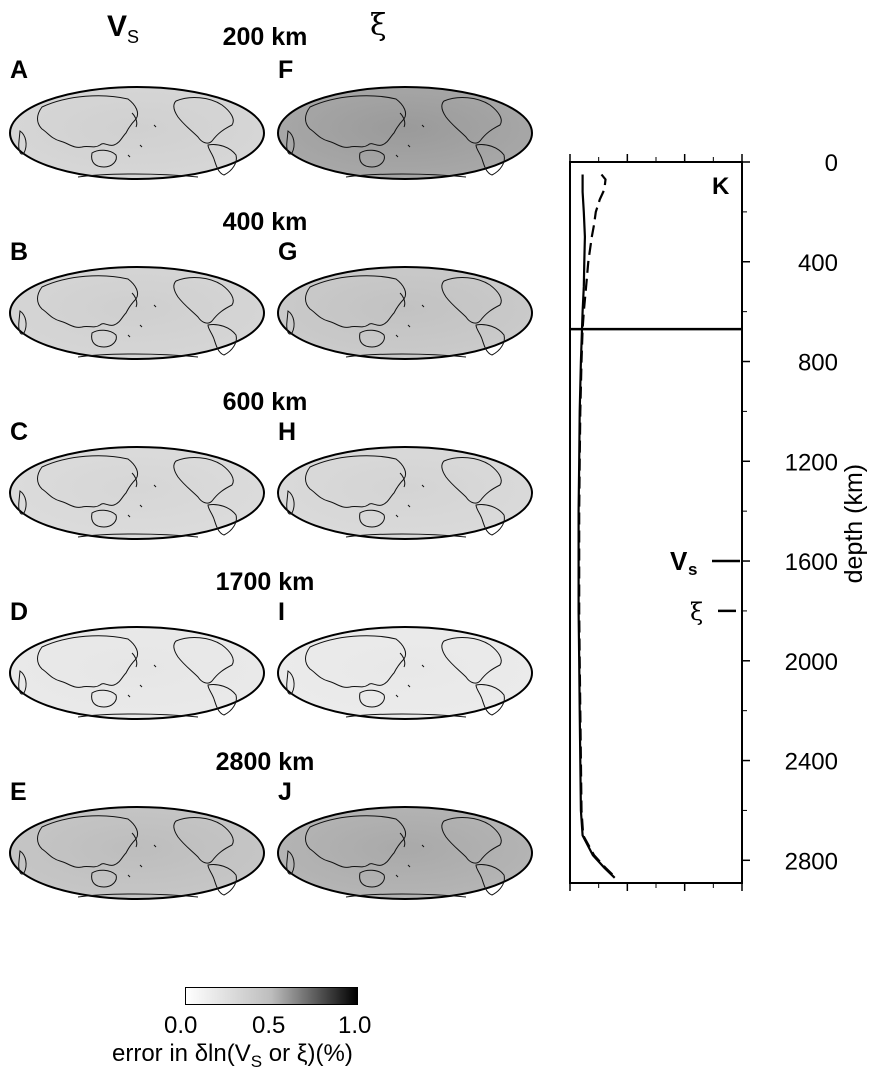 This screenshot has width=875, height=1072. What do you see at coordinates (269, 1025) in the screenshot?
I see `colorbar-tick-05: 0.5` at bounding box center [269, 1025].